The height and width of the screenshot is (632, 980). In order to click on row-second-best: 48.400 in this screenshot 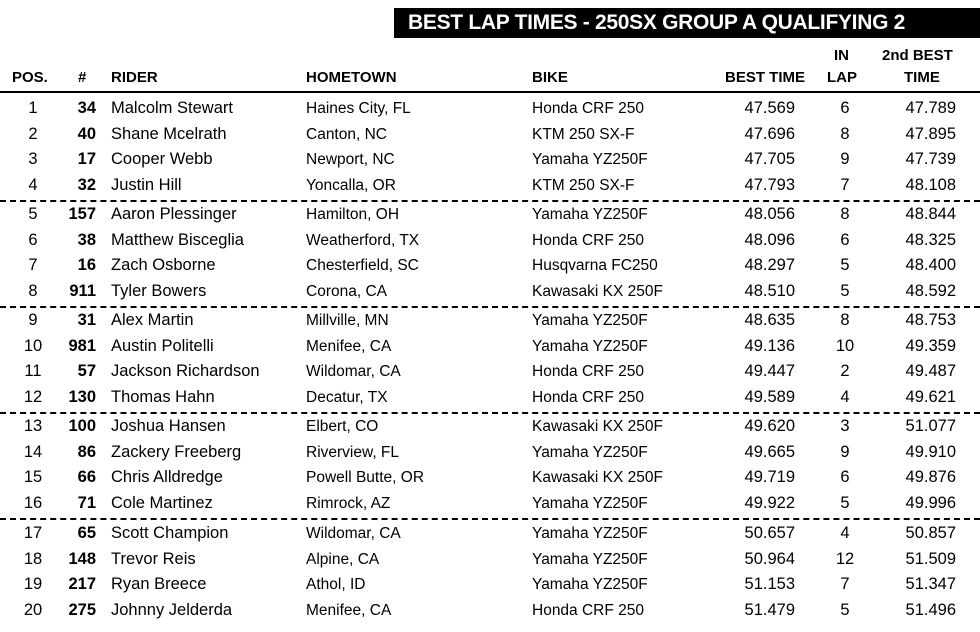, I will do `click(930, 265)`.